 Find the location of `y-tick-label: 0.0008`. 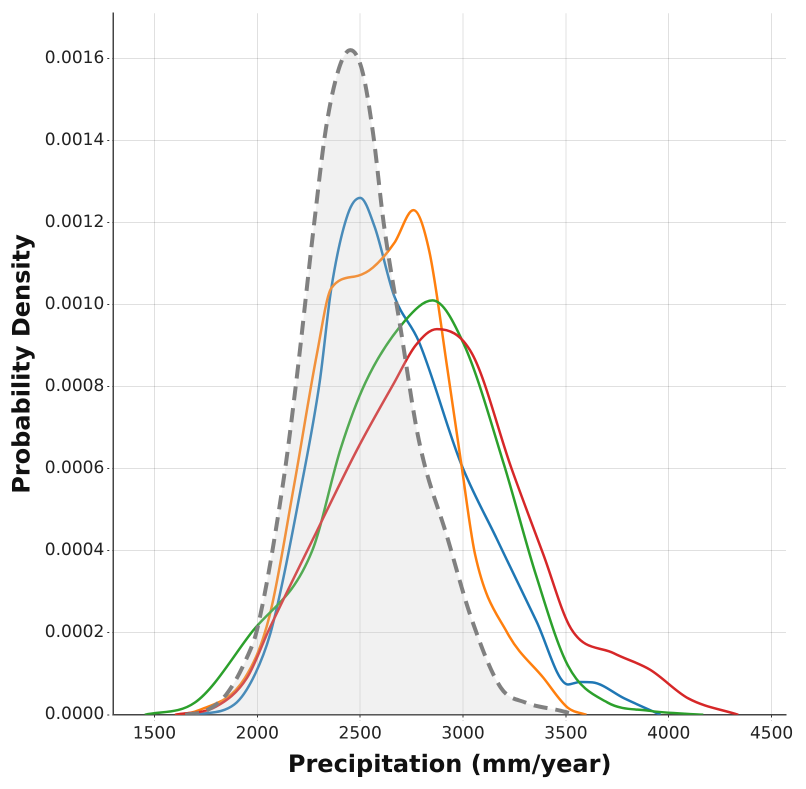

y-tick-label: 0.0008 is located at coordinates (74, 386).